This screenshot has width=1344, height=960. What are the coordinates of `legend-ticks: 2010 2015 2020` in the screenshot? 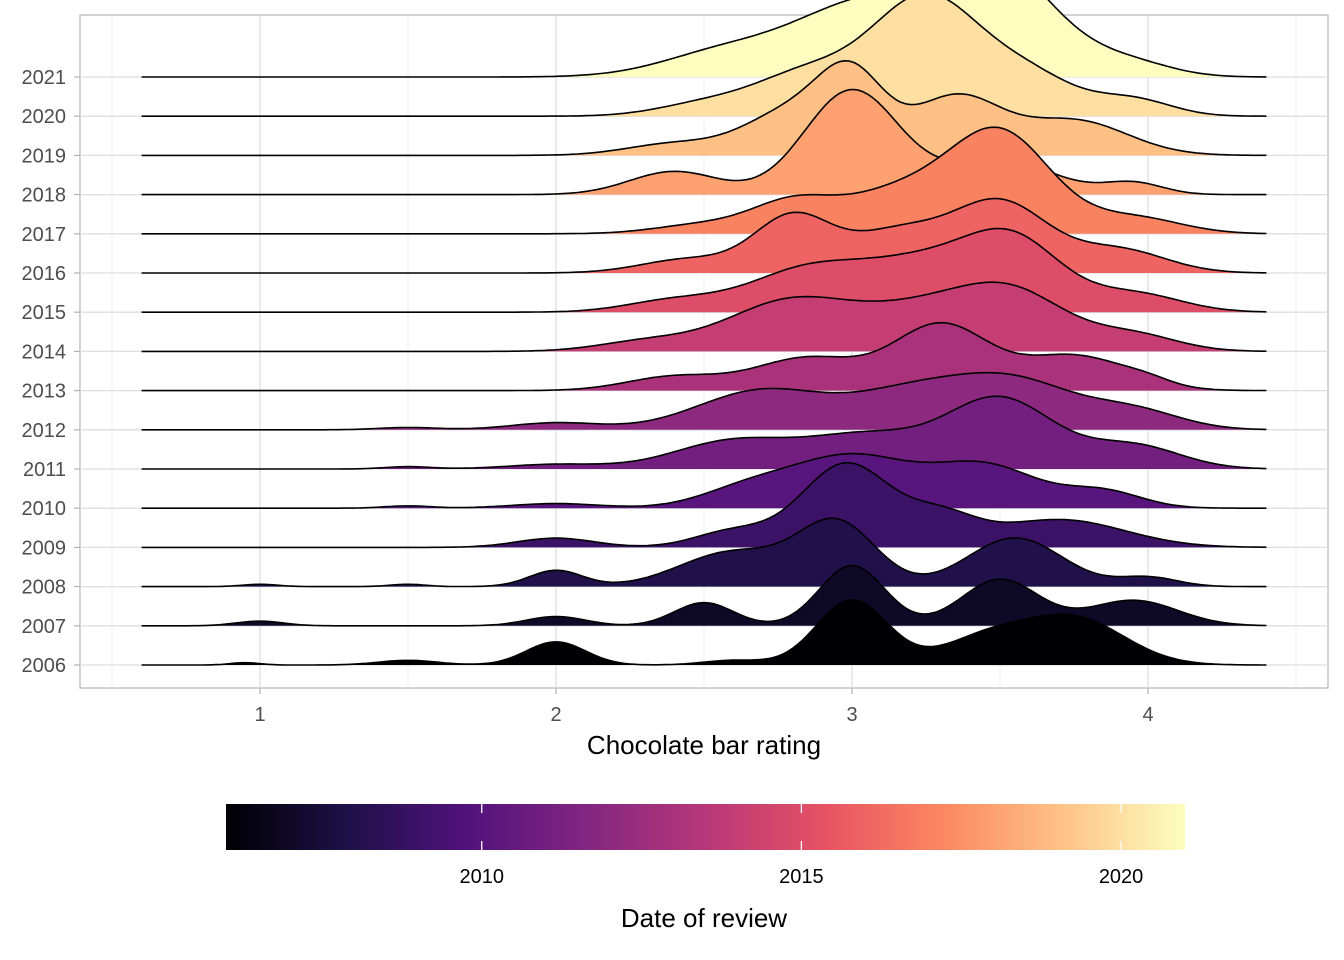 It's located at (801, 846).